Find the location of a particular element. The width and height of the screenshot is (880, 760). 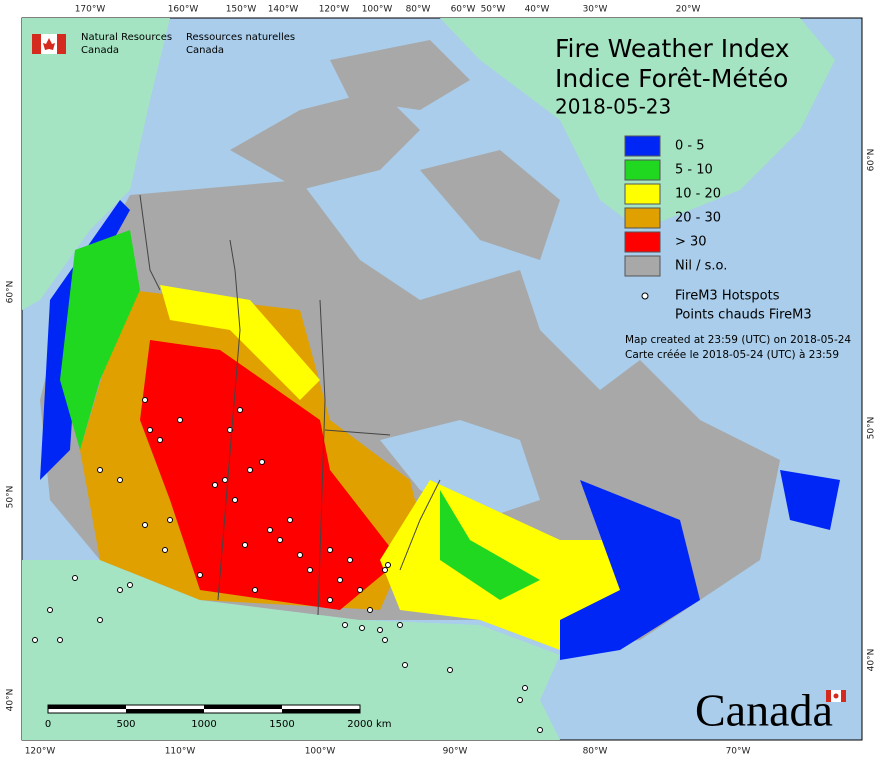

legend-hotspots: Points chauds FireM3 is located at coordinates (743, 315).